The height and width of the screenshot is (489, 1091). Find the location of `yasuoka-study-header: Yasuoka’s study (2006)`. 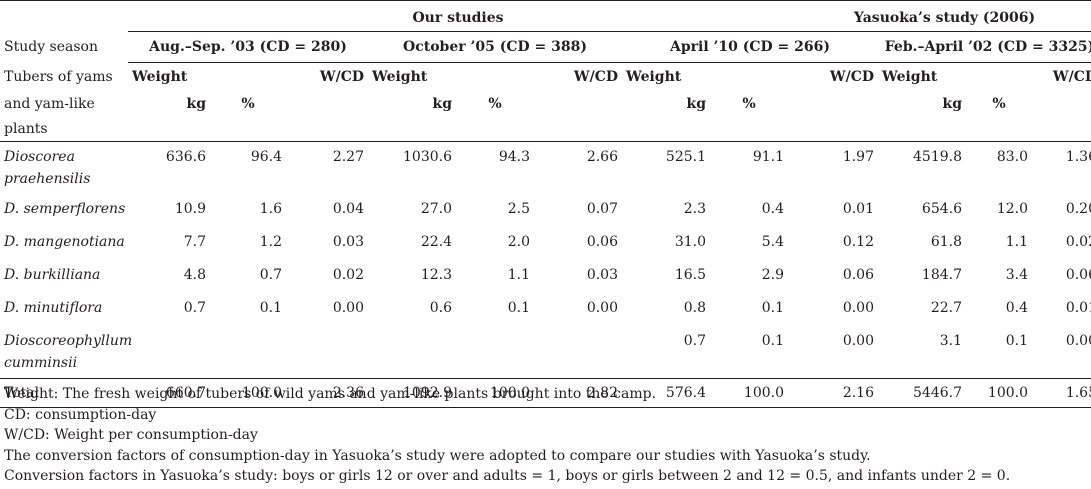

yasuoka-study-header: Yasuoka’s study (2006) is located at coordinates (939, 18).